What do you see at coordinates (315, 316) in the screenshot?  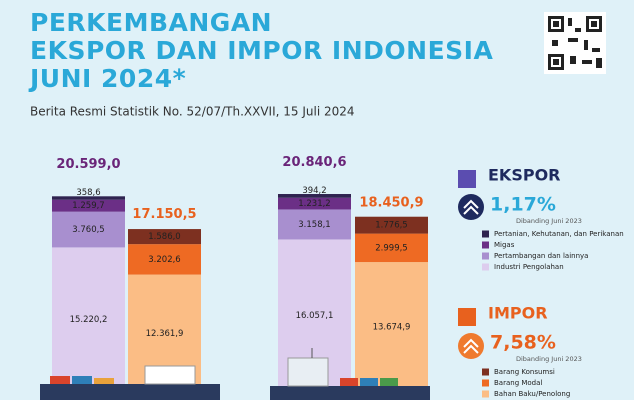 I see `data-label: 16.057,1` at bounding box center [315, 316].